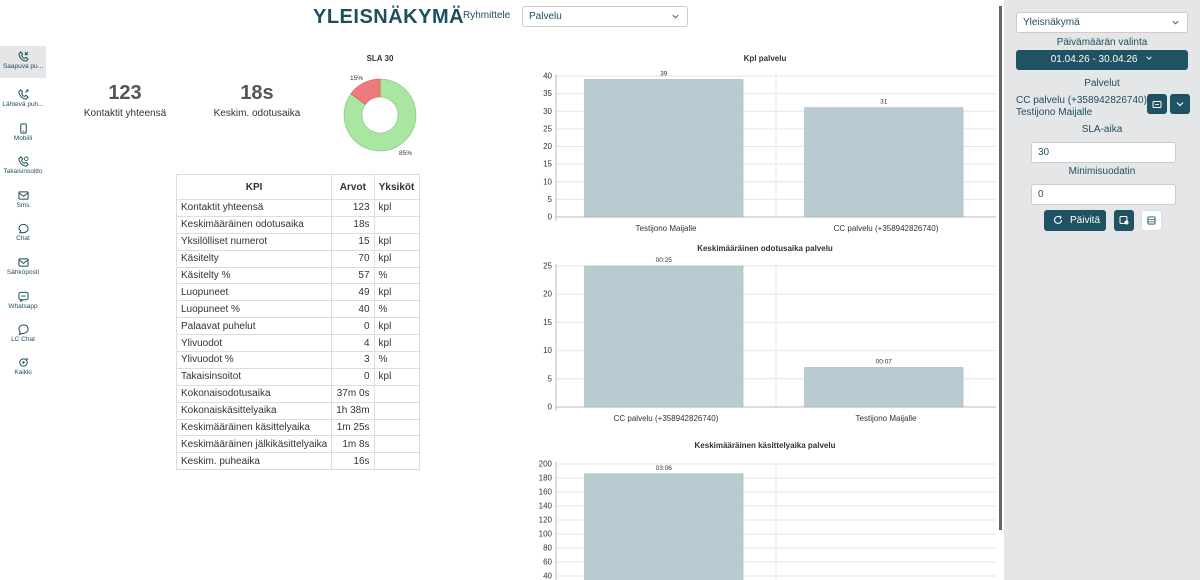 Image resolution: width=1200 pixels, height=580 pixels. What do you see at coordinates (1102, 83) in the screenshot?
I see `services-label: Palvelut` at bounding box center [1102, 83].